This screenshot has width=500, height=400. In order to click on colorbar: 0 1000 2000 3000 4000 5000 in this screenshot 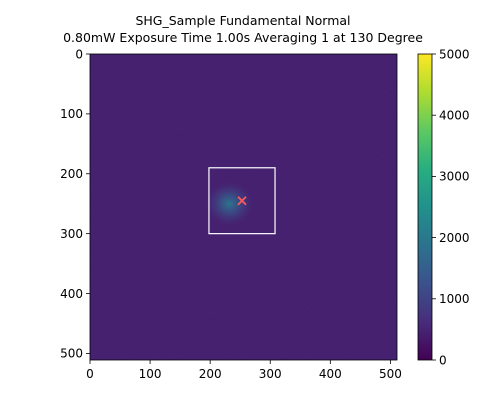, I will do `click(443, 207)`.